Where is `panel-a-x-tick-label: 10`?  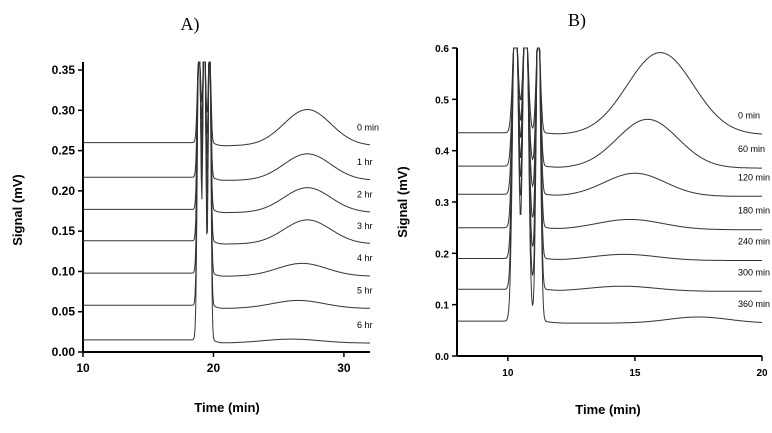
panel-a-x-tick-label: 10 is located at coordinates (83, 368).